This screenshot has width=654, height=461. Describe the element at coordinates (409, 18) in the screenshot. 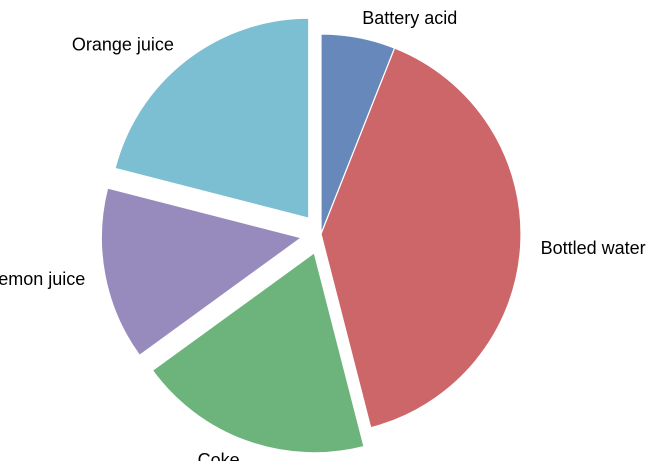

I see `pie-label-battery-acid: Battery acid` at that location.